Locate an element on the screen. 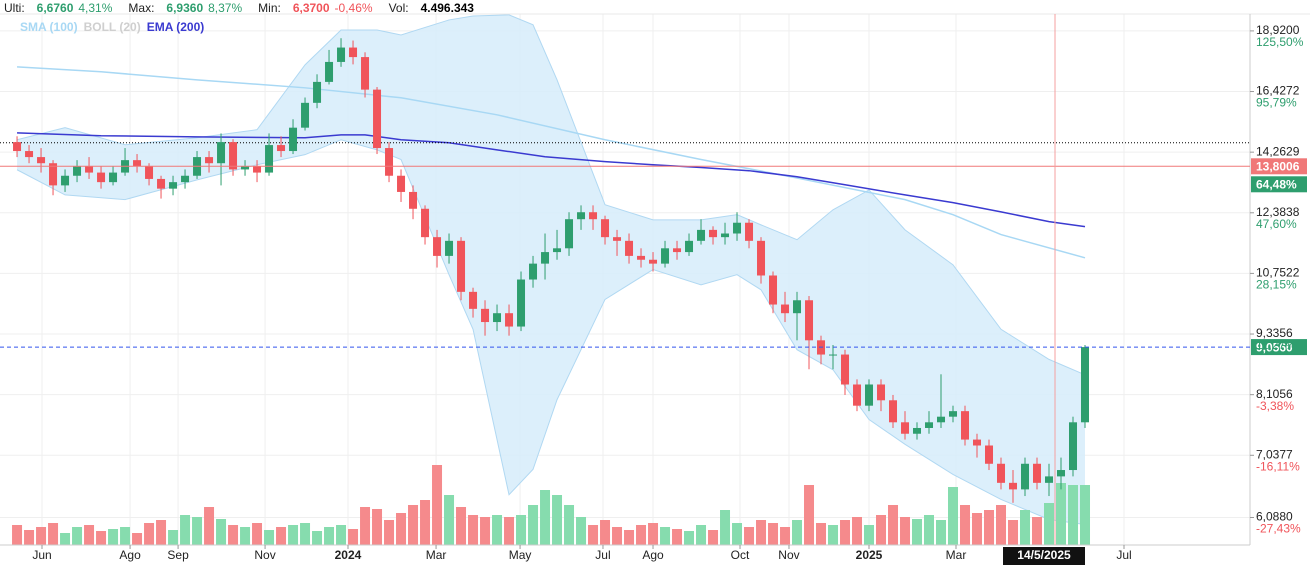 The width and height of the screenshot is (1310, 567). indicator-line is located at coordinates (551, 180).